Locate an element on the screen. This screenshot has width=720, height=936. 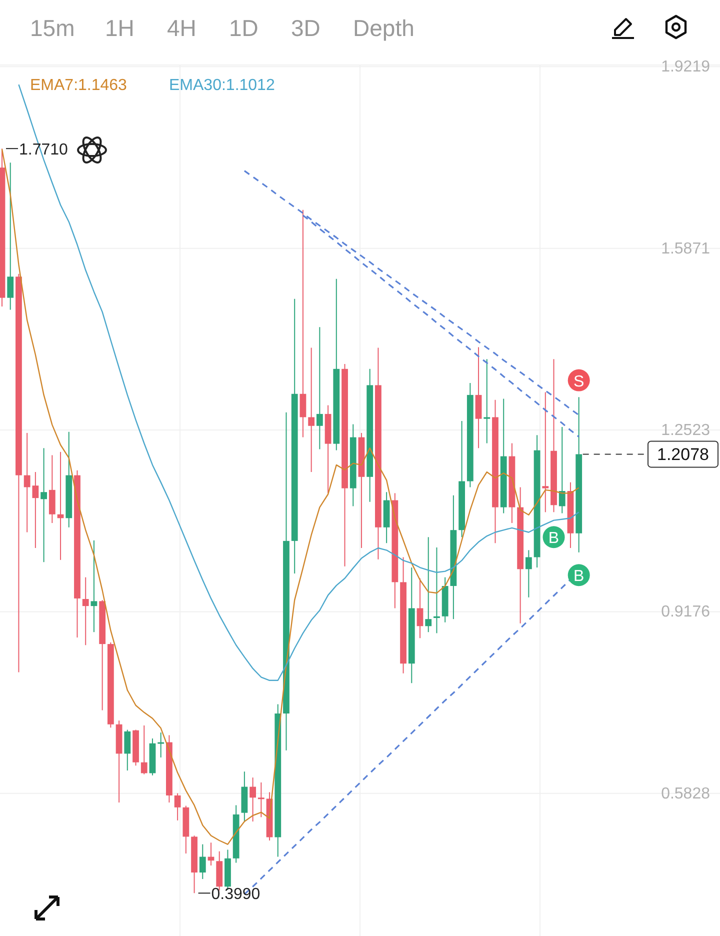
ref-line-label: 1.2078 is located at coordinates (683, 454).